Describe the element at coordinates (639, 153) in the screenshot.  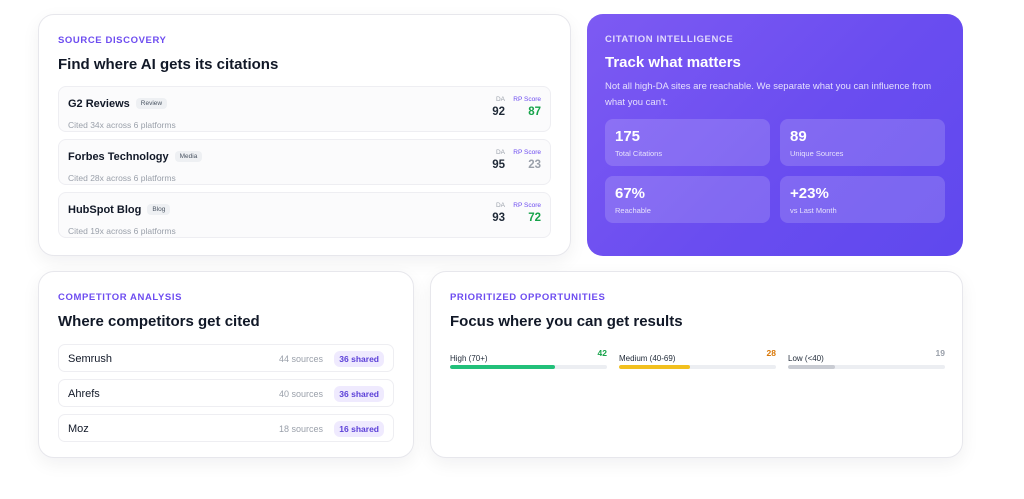
I see `stat-label: Total Citations` at that location.